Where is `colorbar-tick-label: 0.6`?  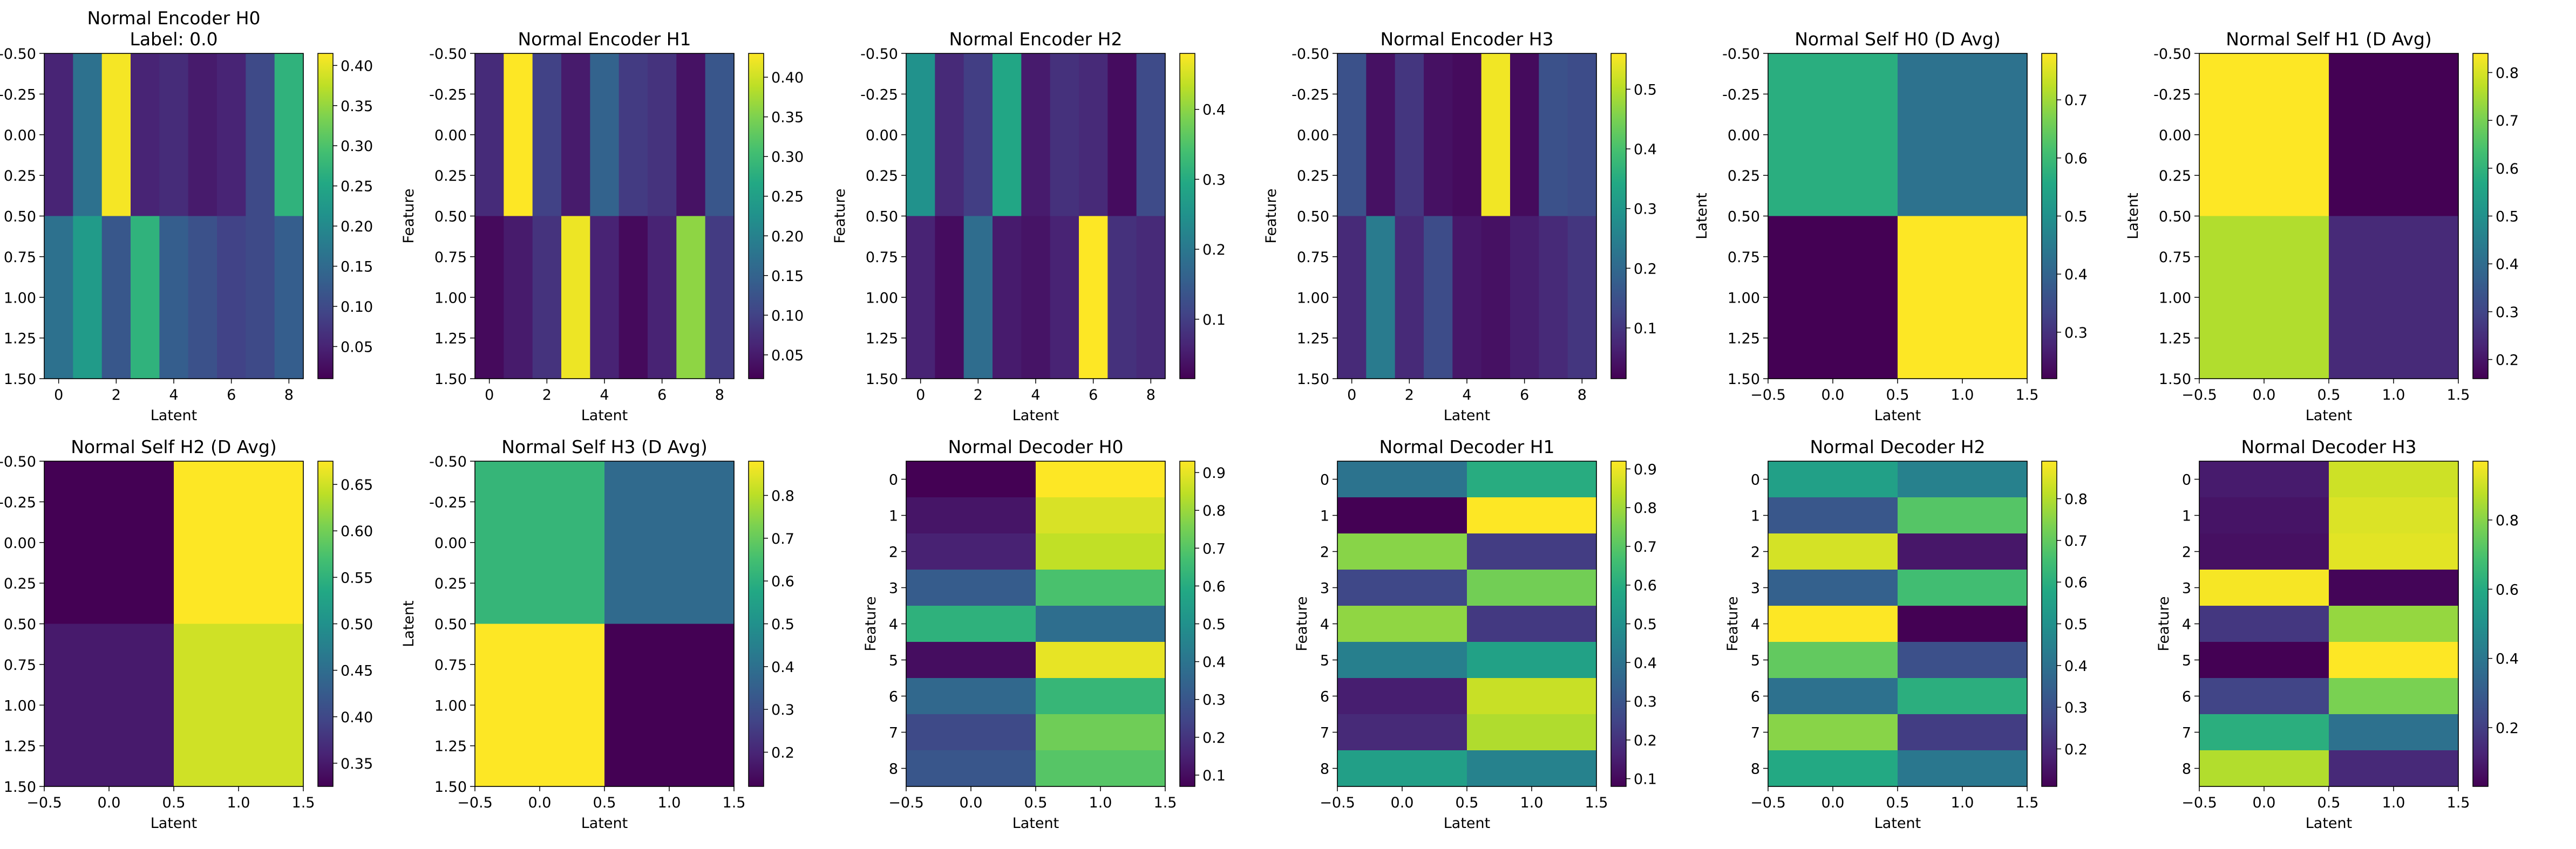 colorbar-tick-label: 0.6 is located at coordinates (2507, 169).